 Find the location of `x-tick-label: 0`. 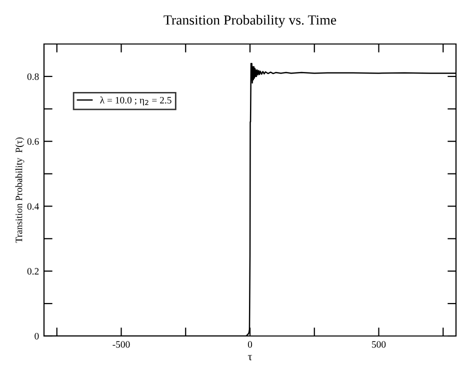

x-tick-label: 0 is located at coordinates (250, 344).